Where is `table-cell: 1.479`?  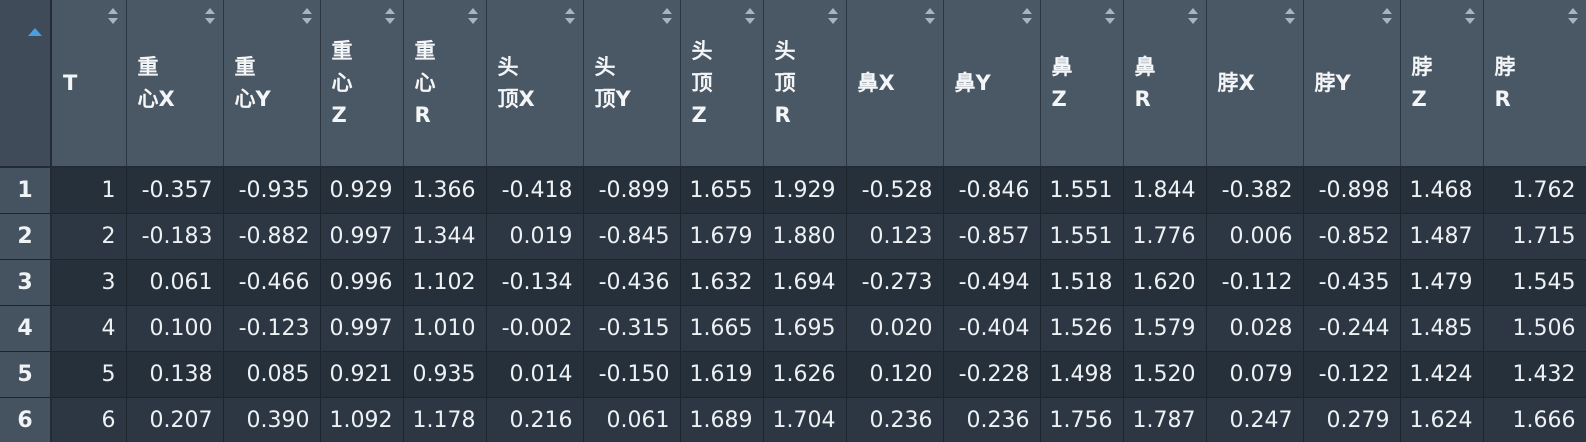 table-cell: 1.479 is located at coordinates (1442, 282).